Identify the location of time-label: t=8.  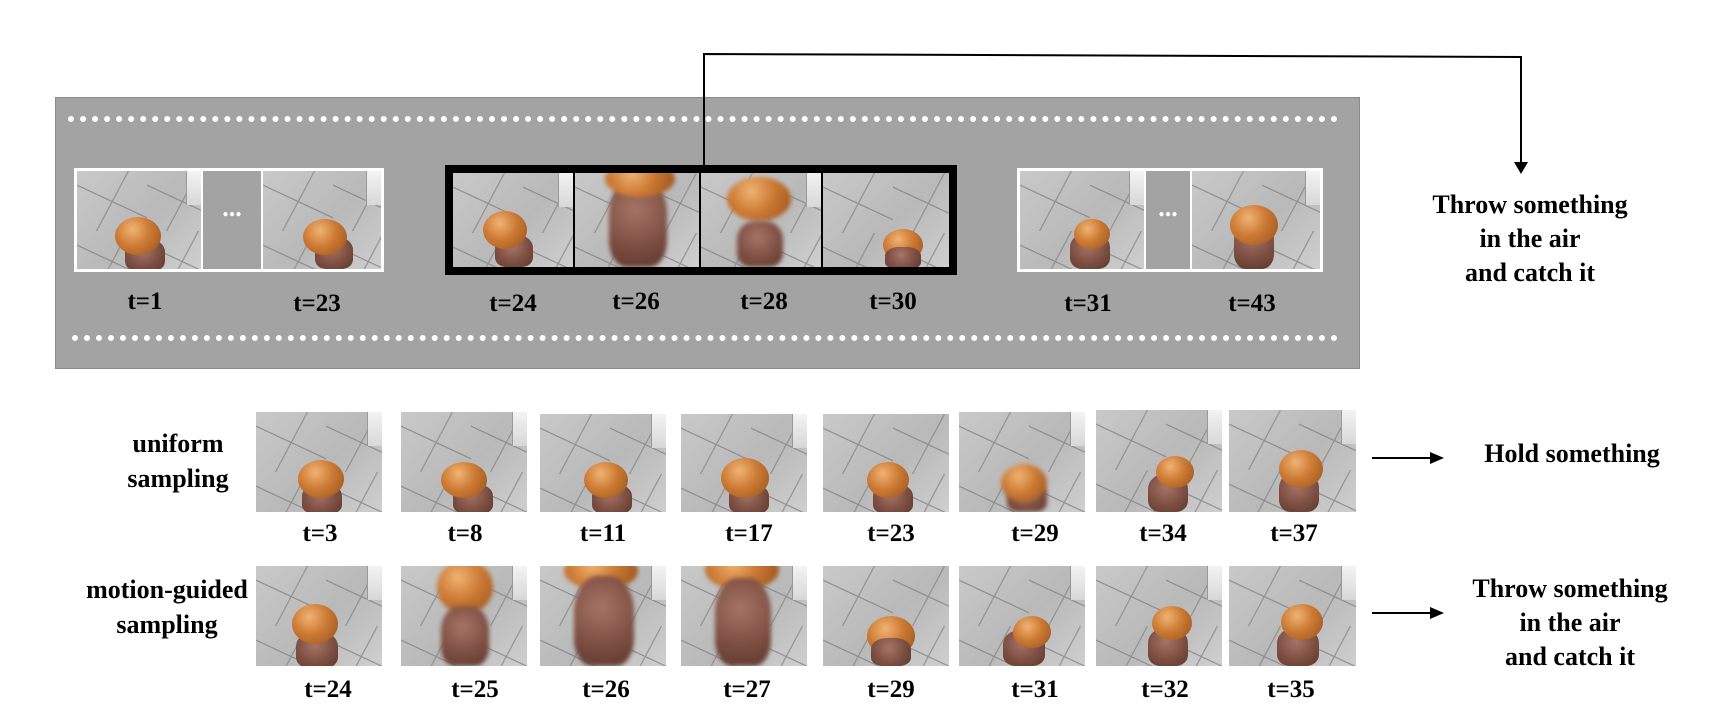
(465, 533).